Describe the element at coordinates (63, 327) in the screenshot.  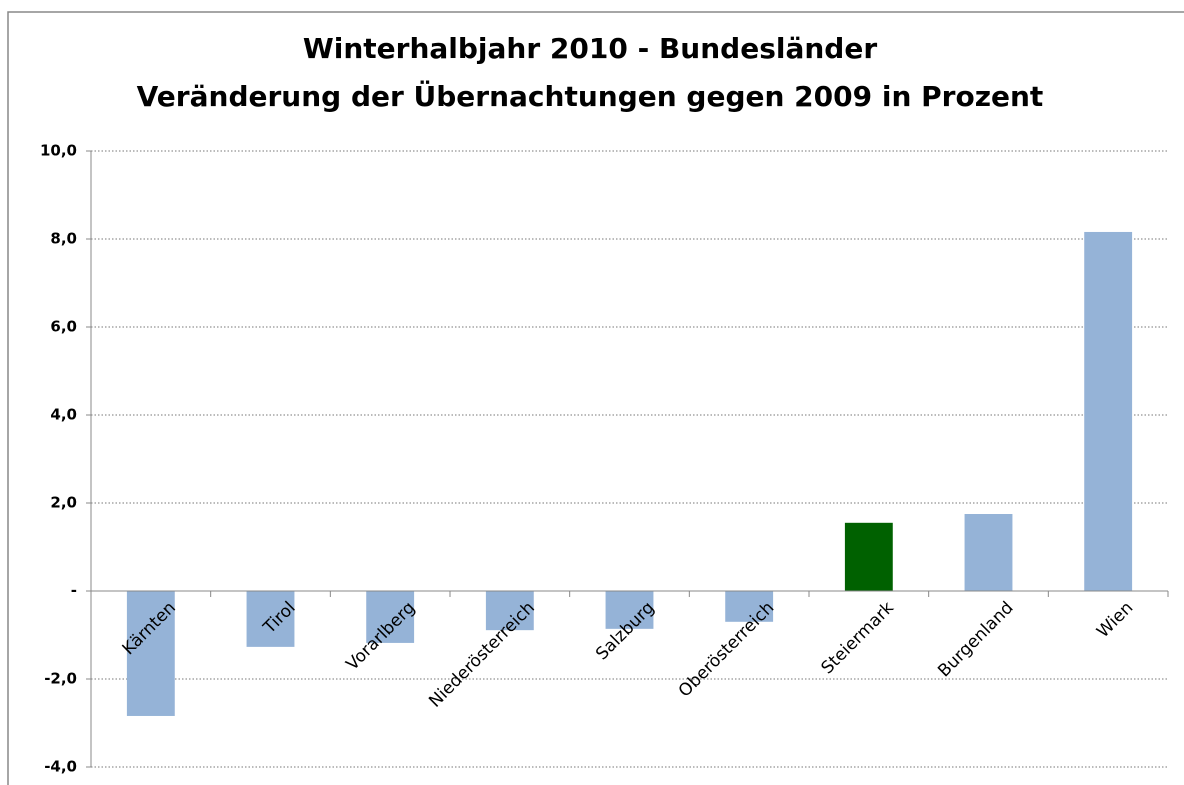
I see `y-tick-label: 6,0` at that location.